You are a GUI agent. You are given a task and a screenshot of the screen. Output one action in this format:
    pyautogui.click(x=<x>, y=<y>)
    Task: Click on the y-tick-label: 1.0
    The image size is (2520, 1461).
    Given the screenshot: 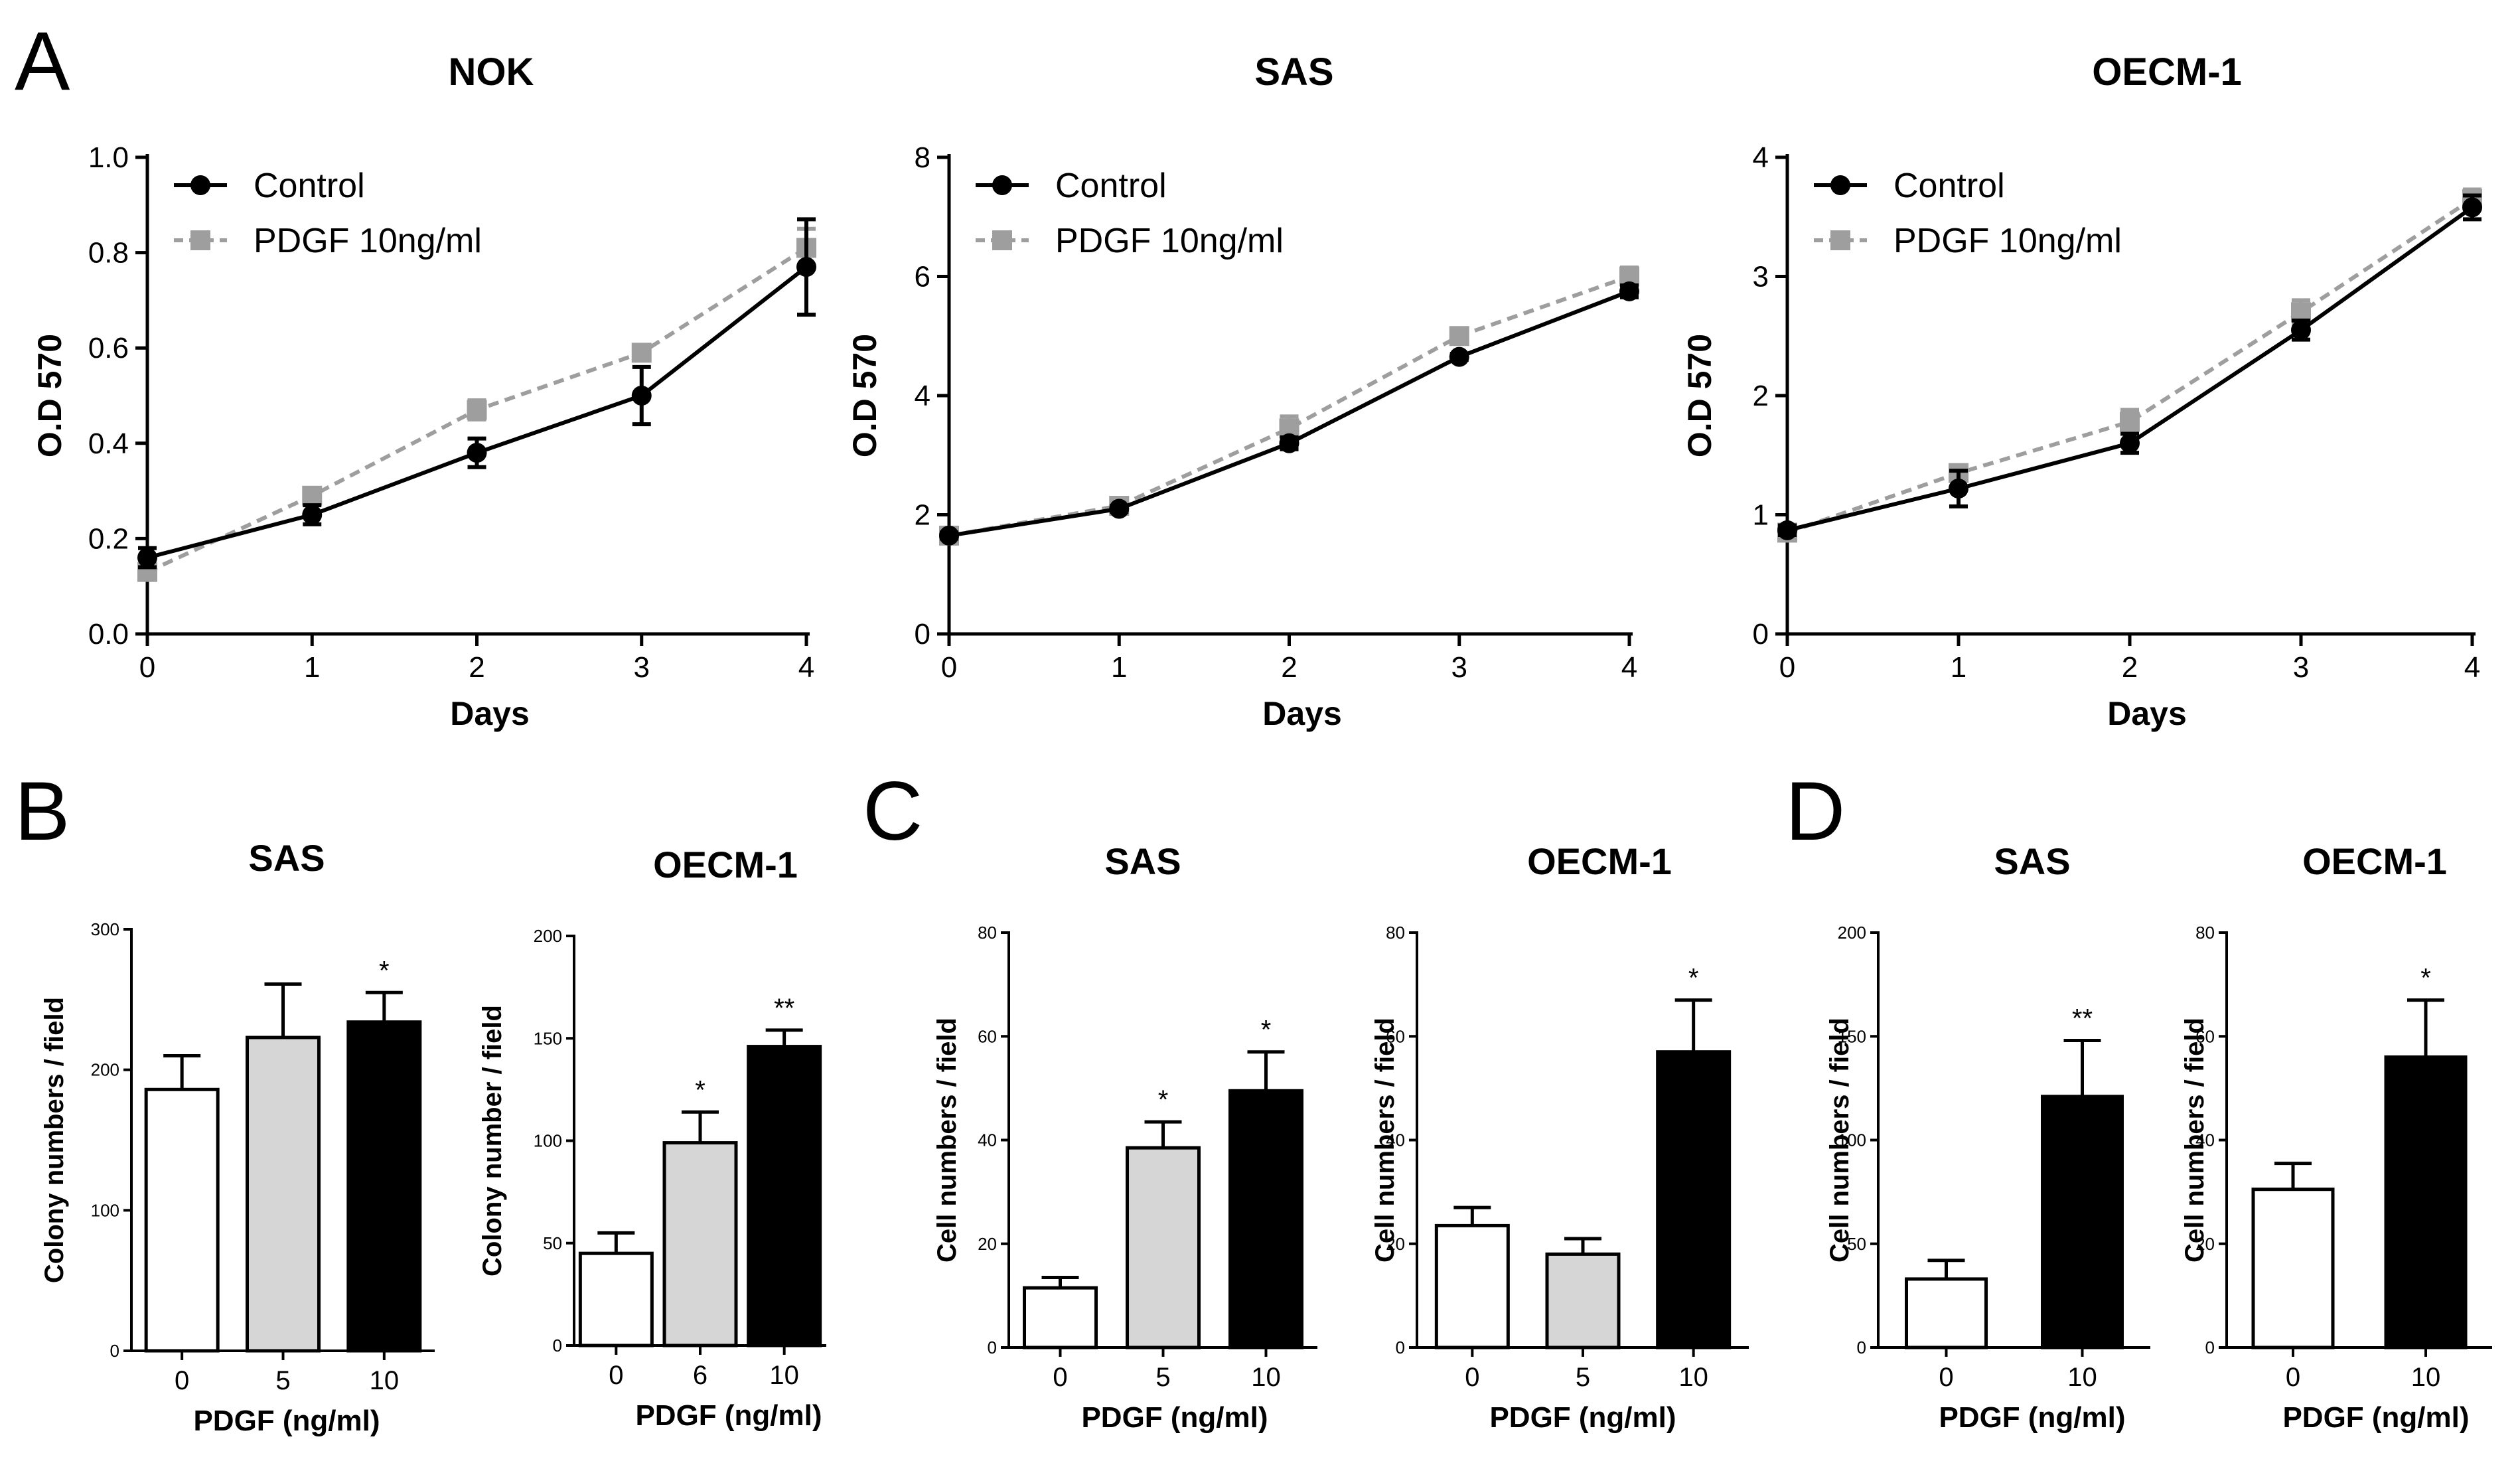 What is the action you would take?
    pyautogui.click(x=108, y=157)
    